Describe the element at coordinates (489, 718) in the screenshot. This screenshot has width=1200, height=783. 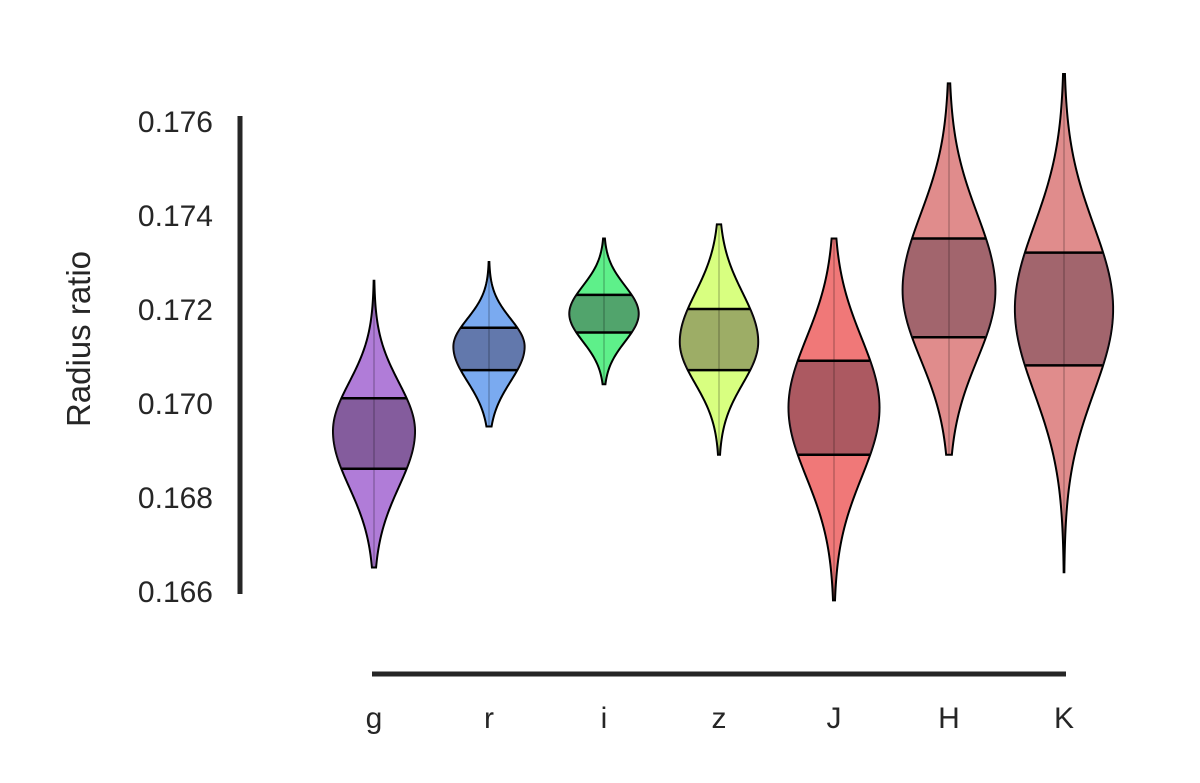
I see `x-tick-label: r` at that location.